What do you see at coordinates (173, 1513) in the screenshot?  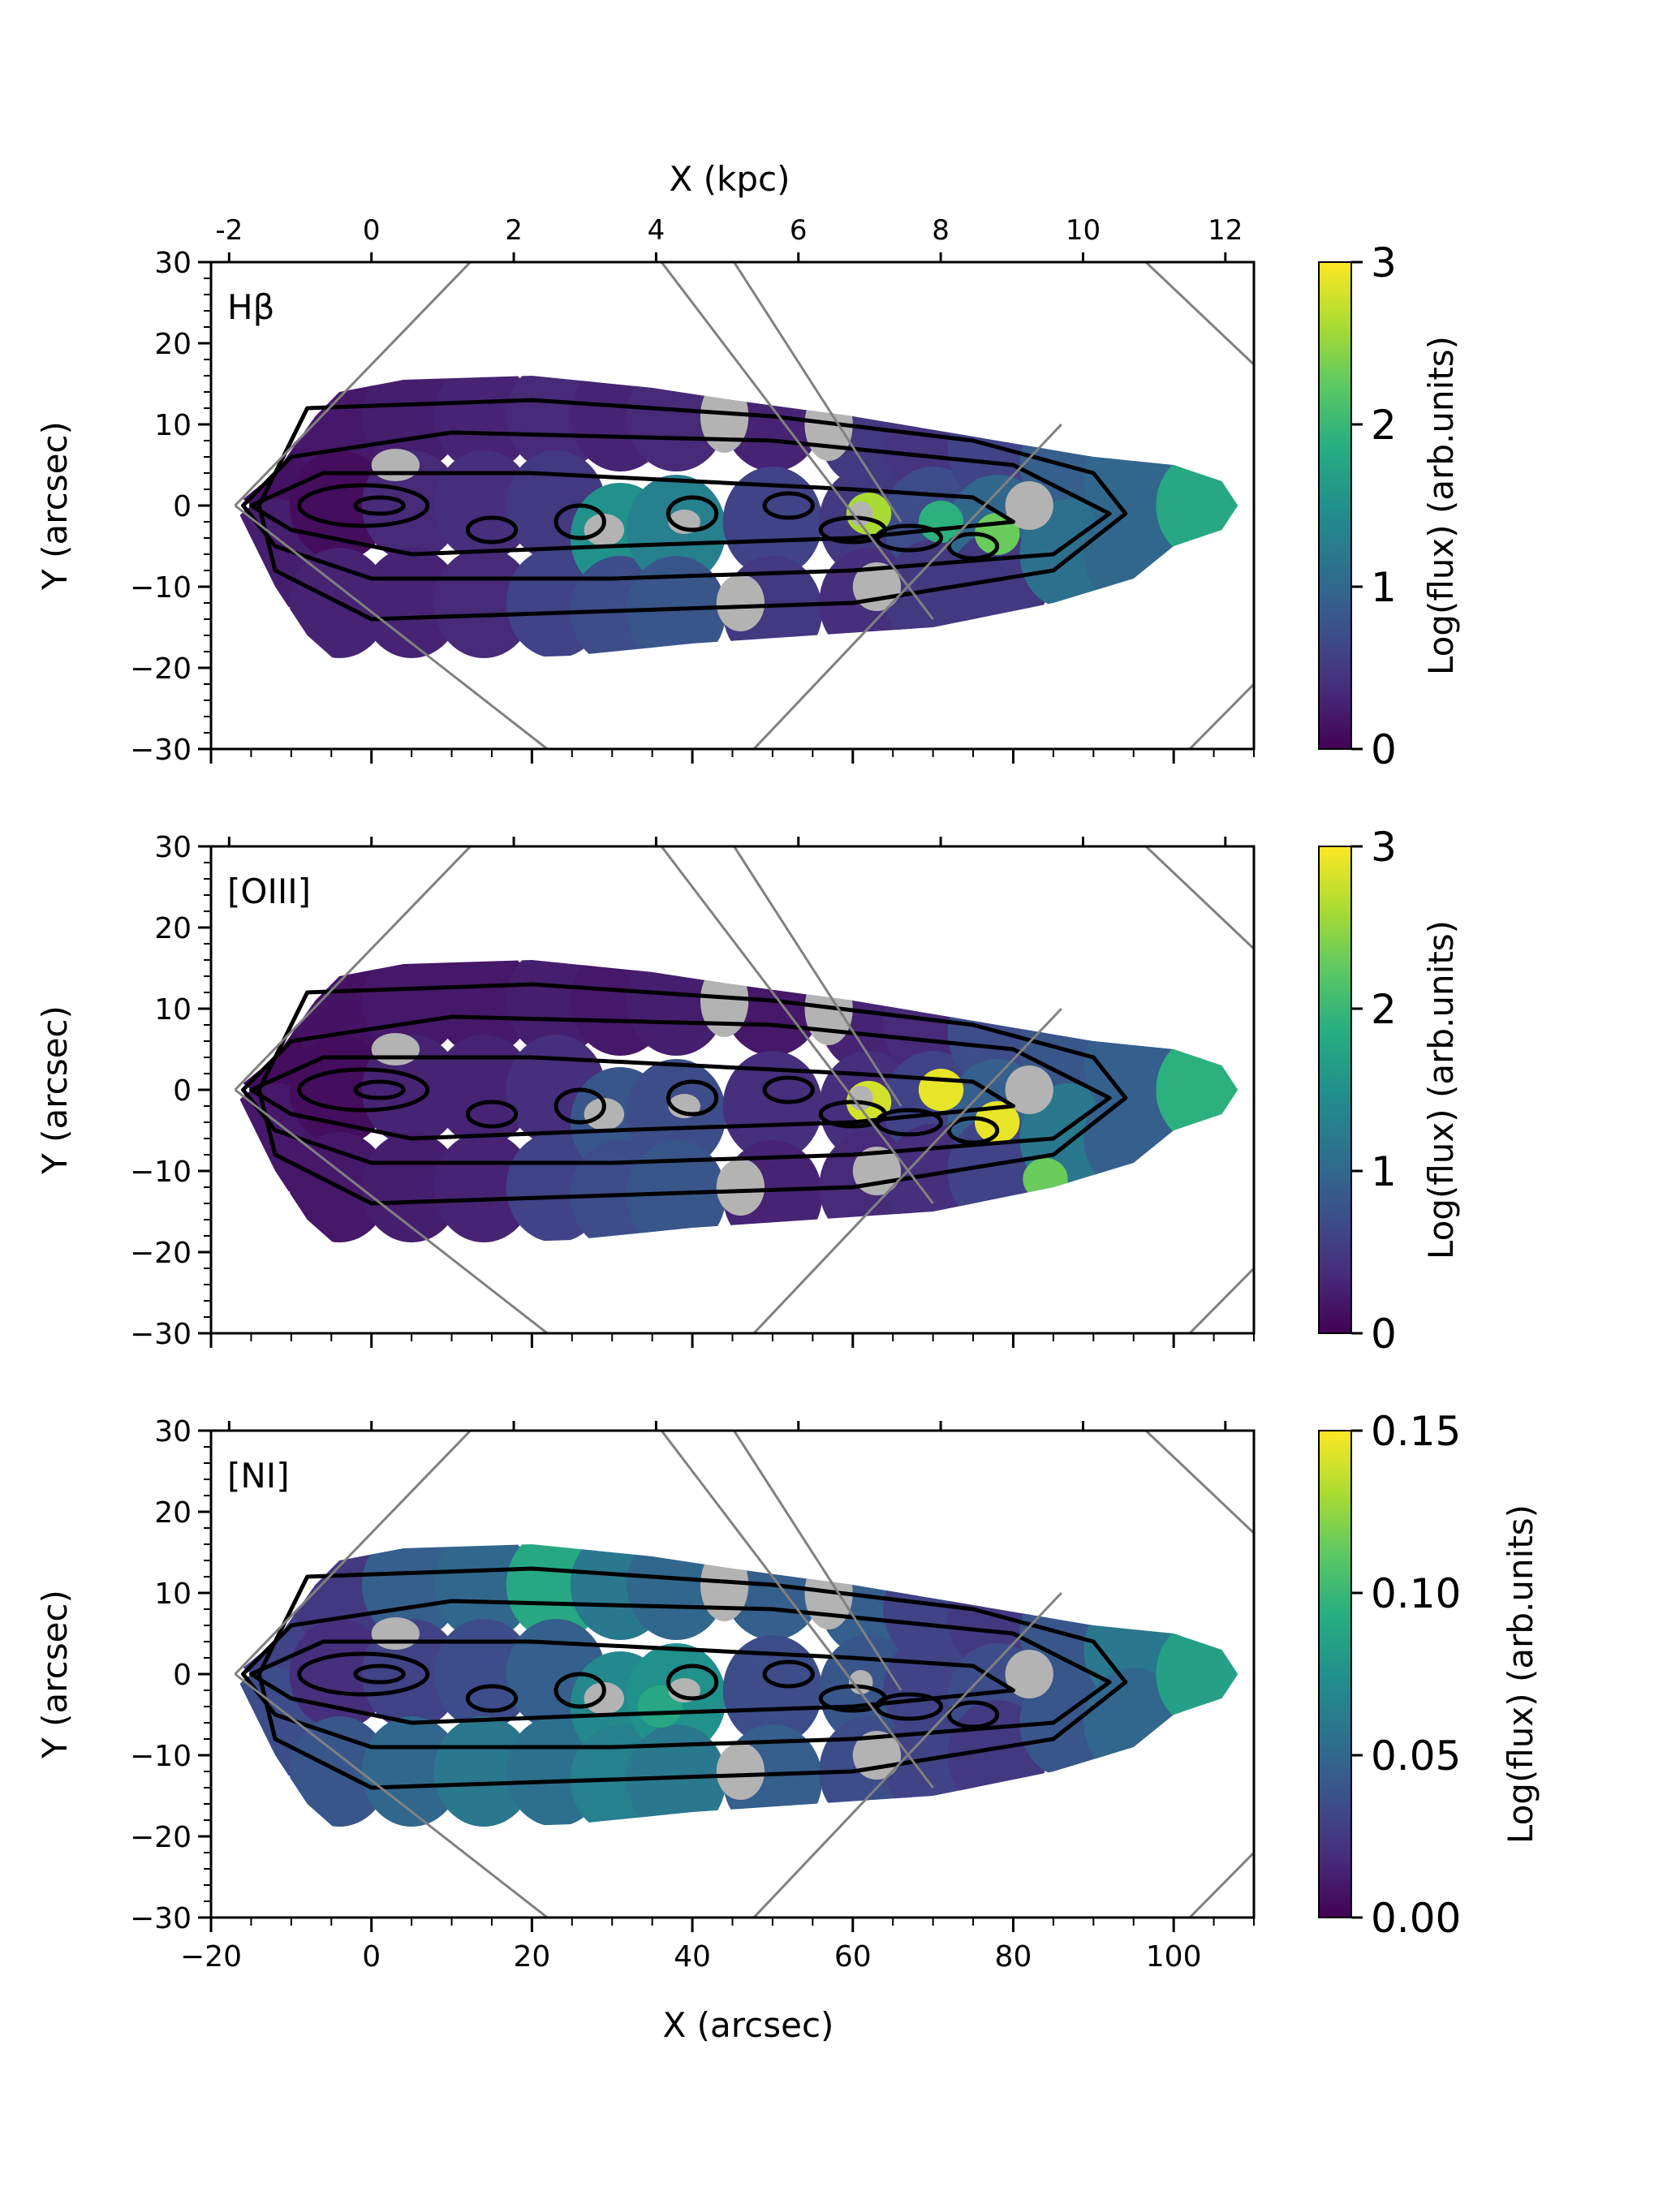 I see `y-tick-label: 20` at bounding box center [173, 1513].